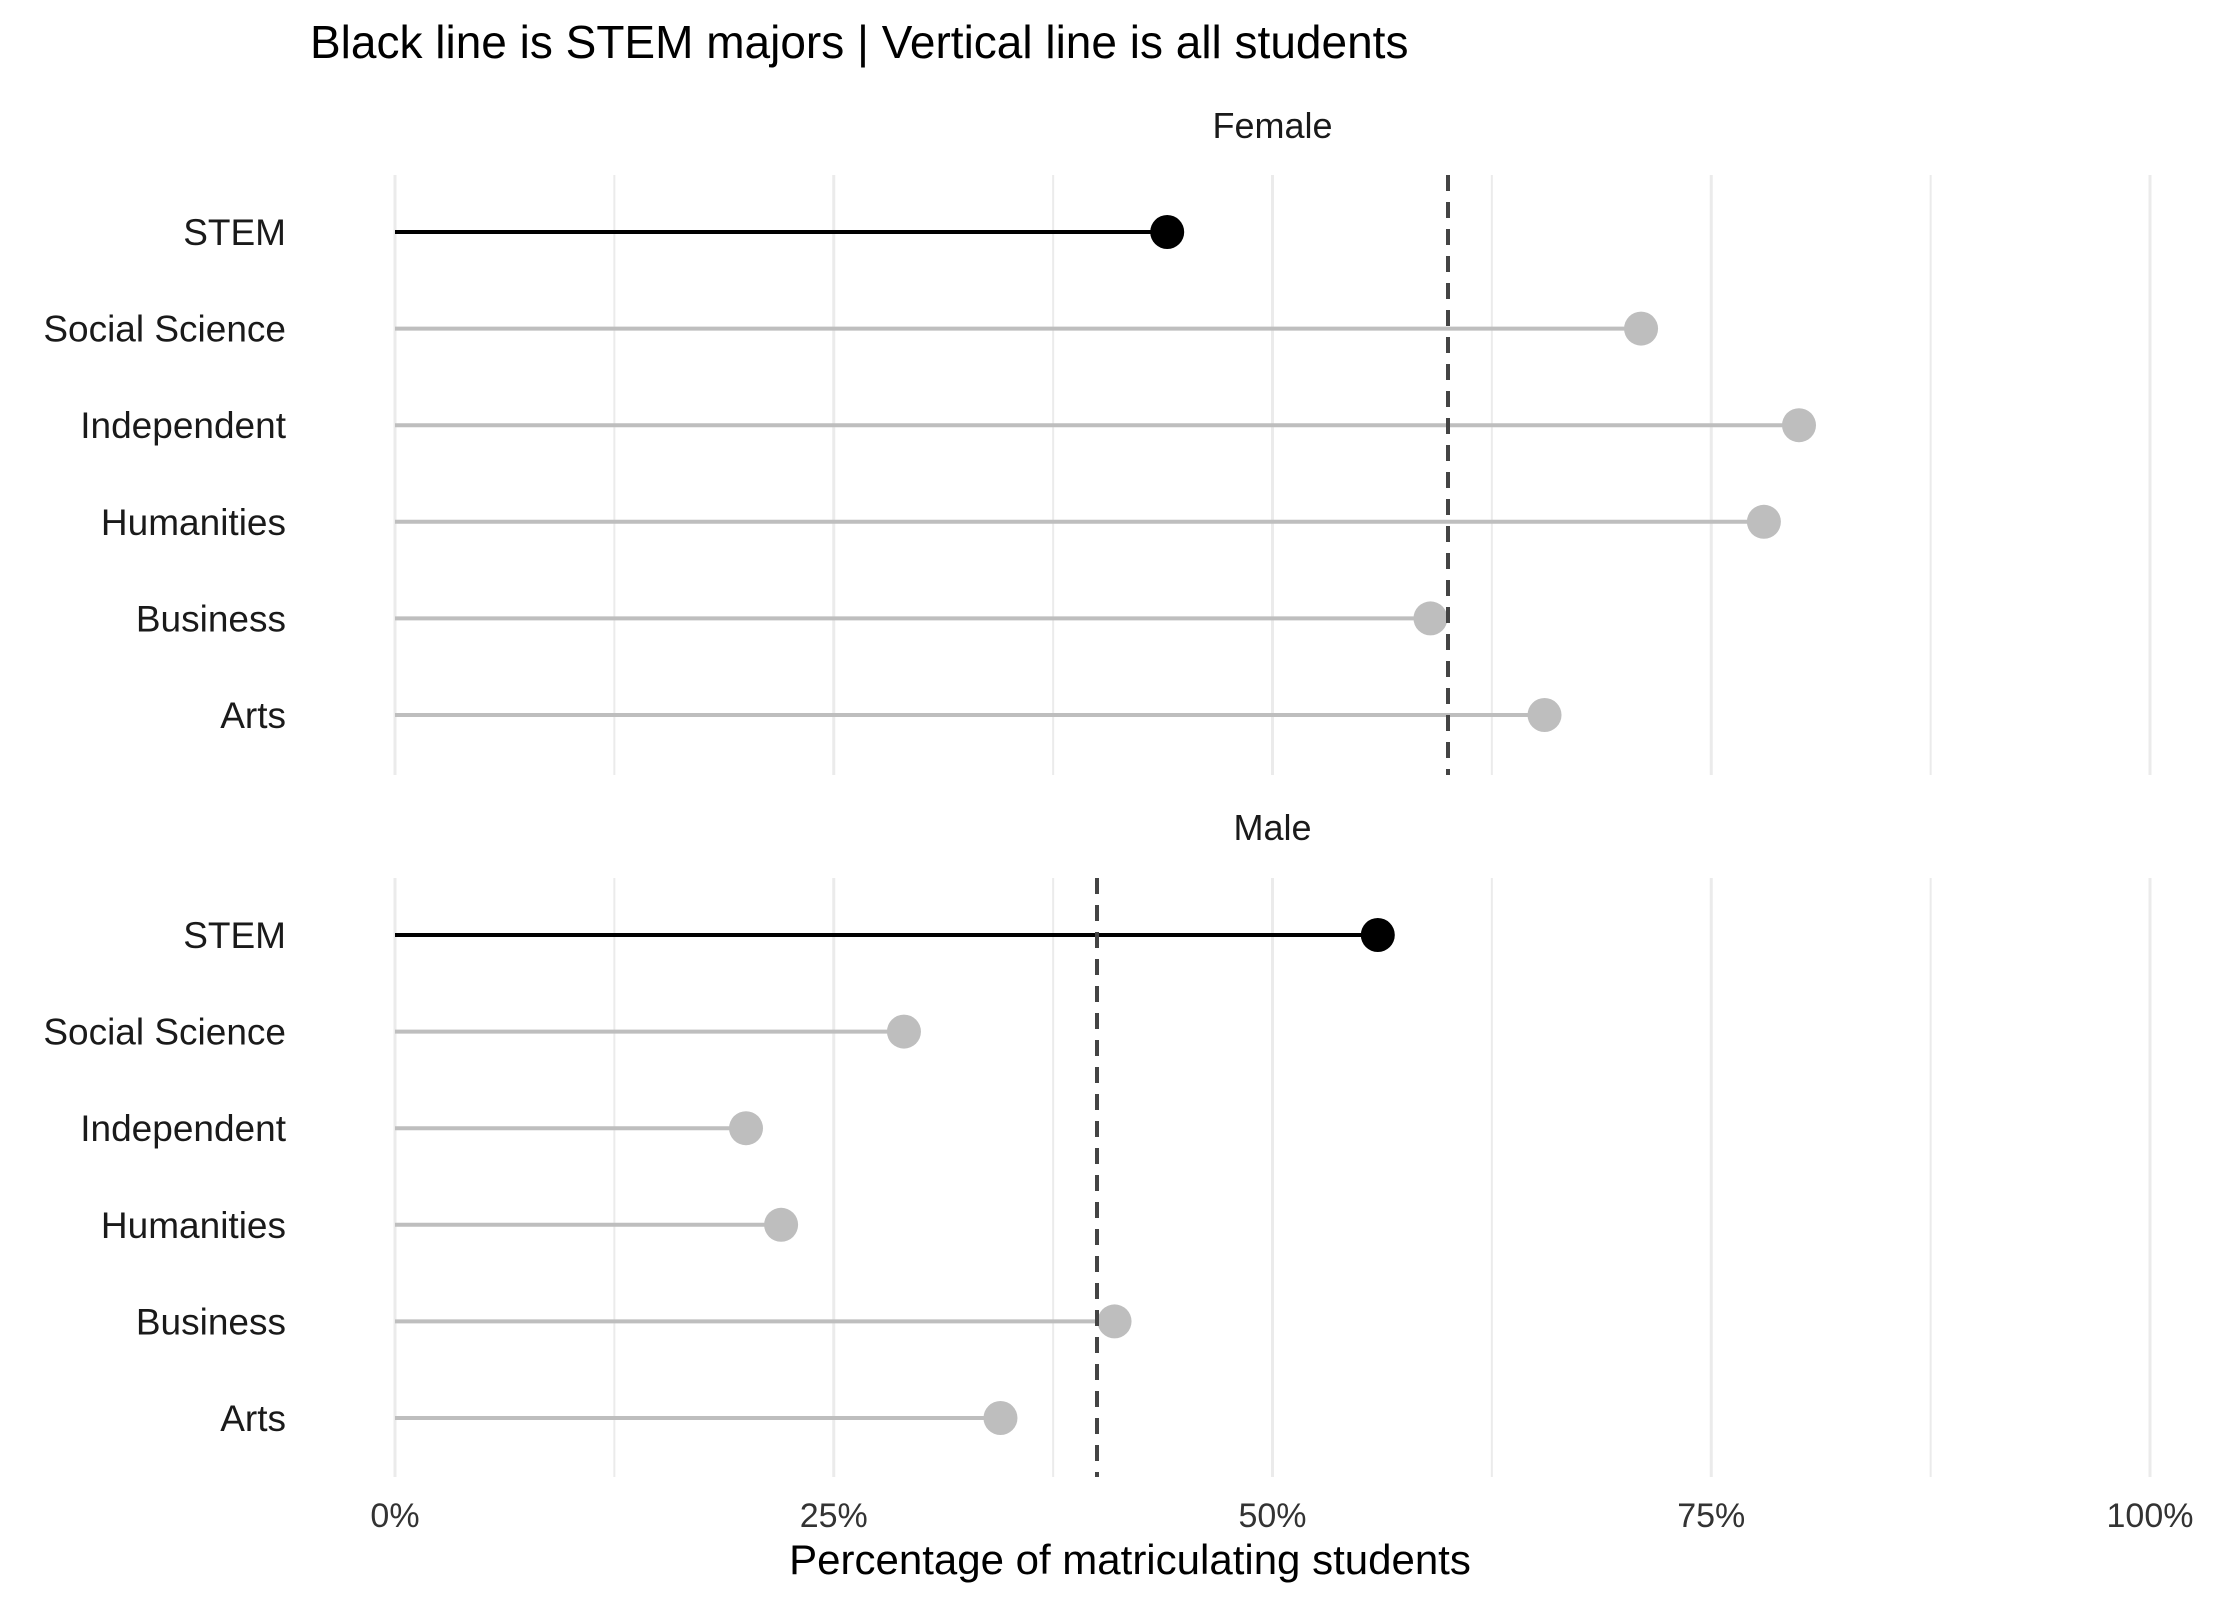  Describe the element at coordinates (2150, 1516) in the screenshot. I see `x-tick-label: 100%` at that location.